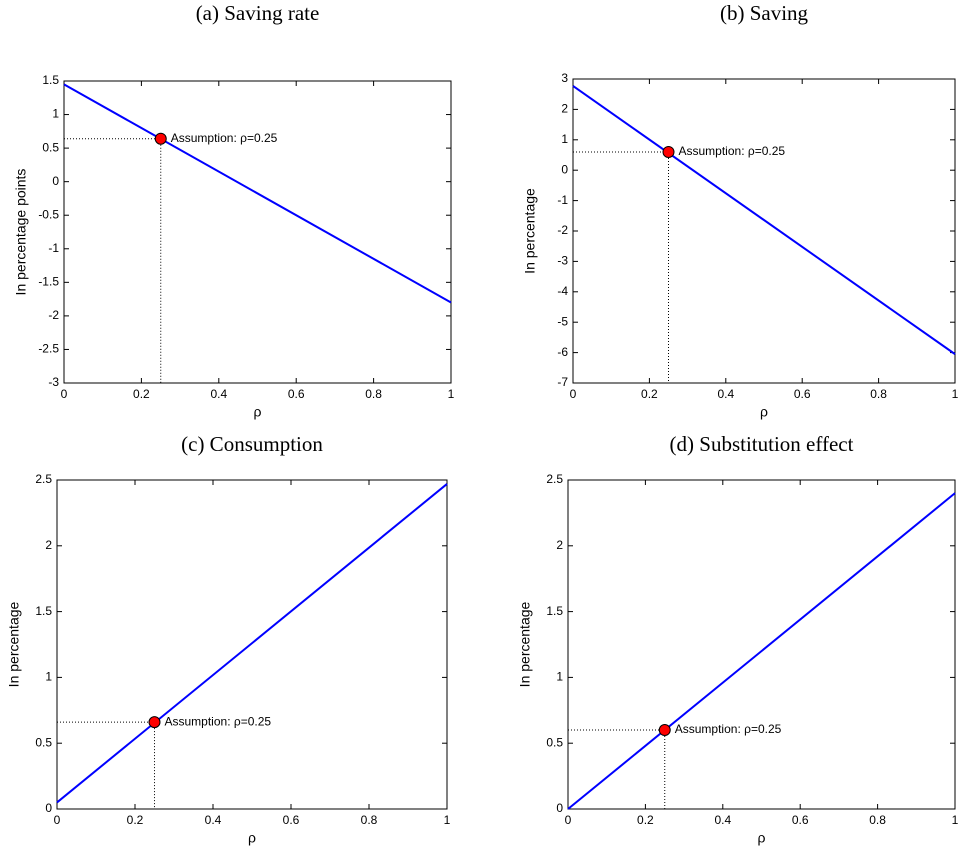 The width and height of the screenshot is (962, 850). Describe the element at coordinates (562, 382) in the screenshot. I see `y-tick-label: -7` at that location.